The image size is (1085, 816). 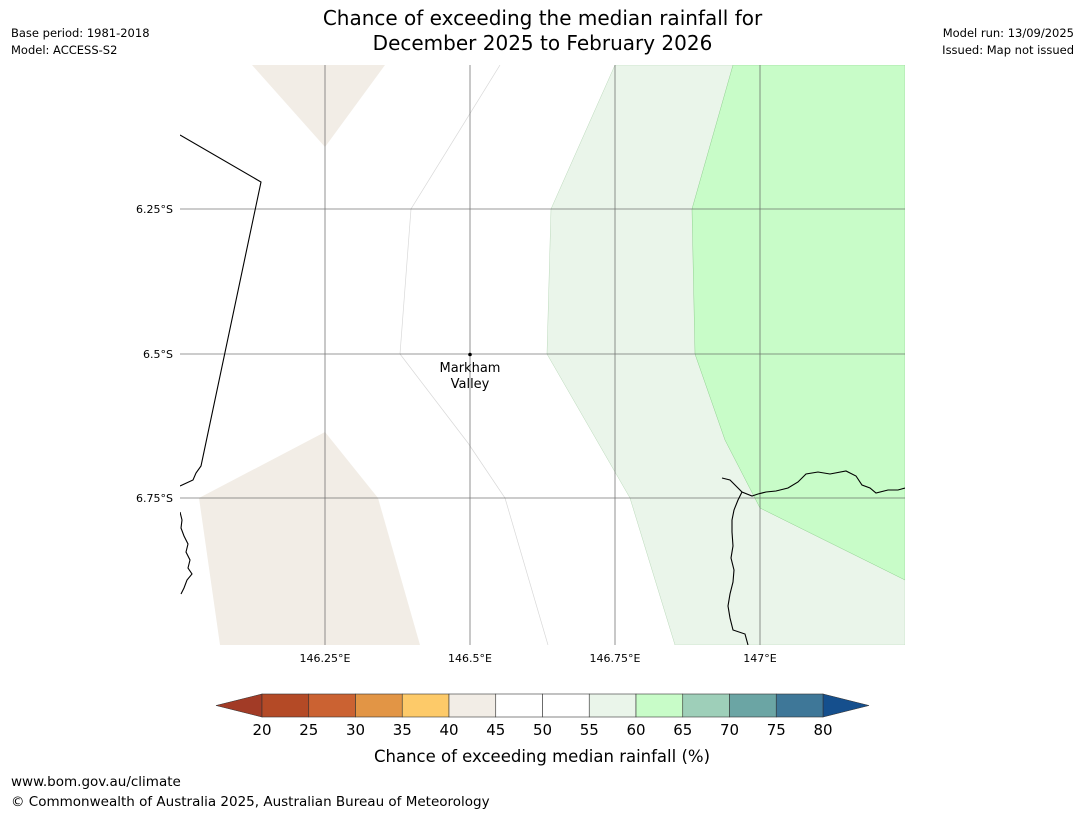 What do you see at coordinates (1008, 50) in the screenshot?
I see `issued-text: Issued: Map not issued` at bounding box center [1008, 50].